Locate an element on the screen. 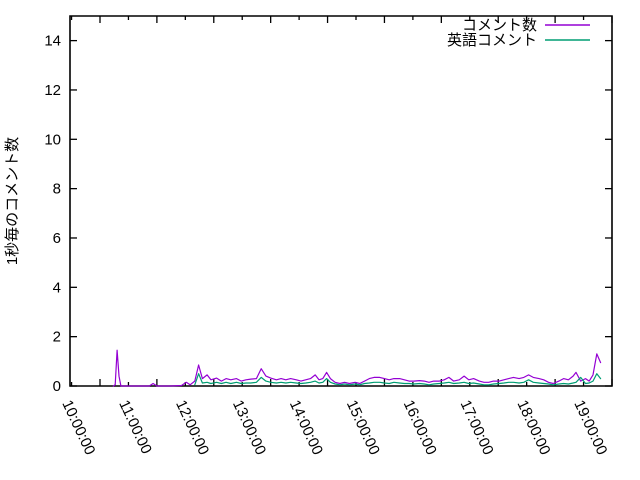 The width and height of the screenshot is (640, 480). x-tick-label: 11:00:00 is located at coordinates (135, 427).